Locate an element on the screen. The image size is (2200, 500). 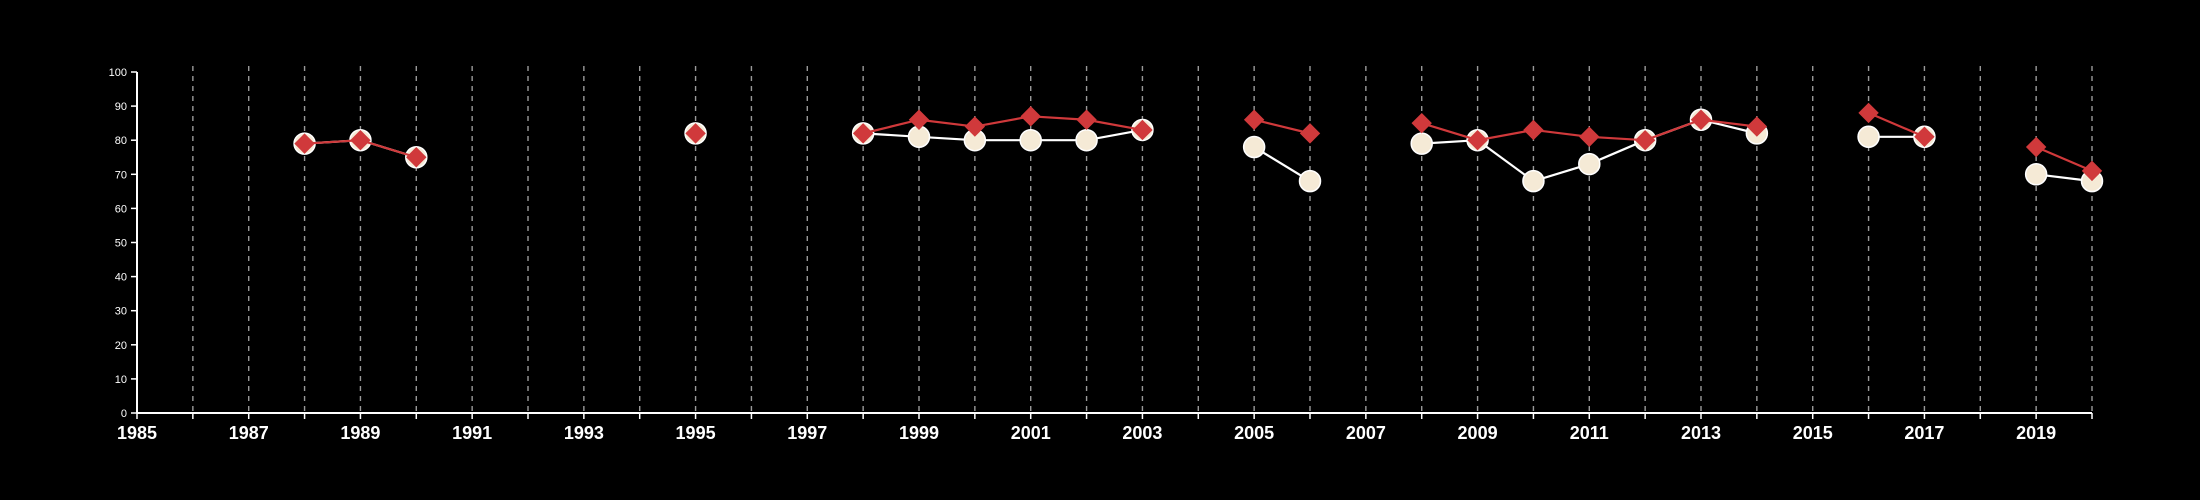
x-tick-label-1999: 1999 is located at coordinates (919, 433).